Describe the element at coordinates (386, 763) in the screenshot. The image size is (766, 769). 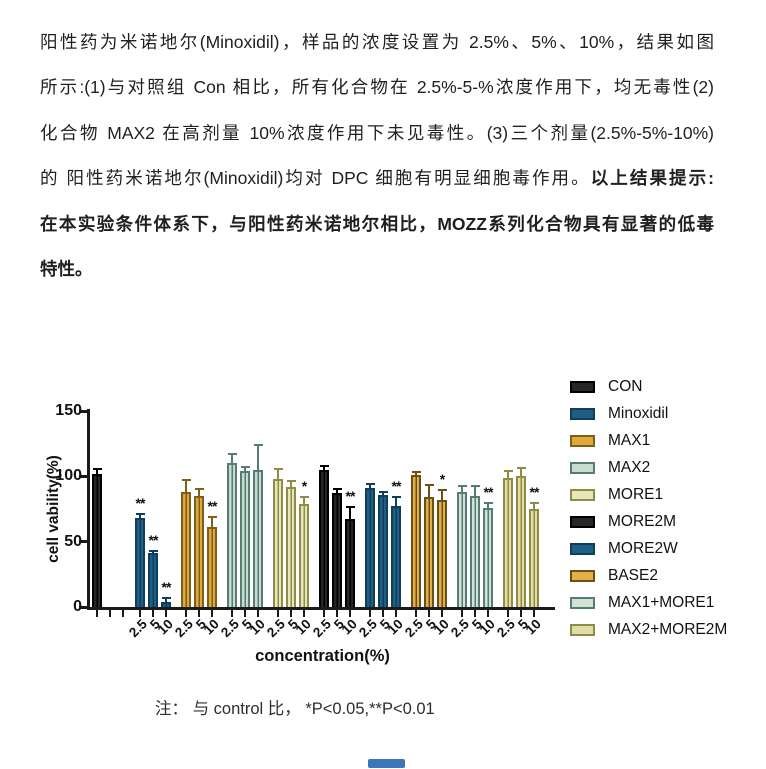
I see `horizontal-scrollbar-thumb` at that location.